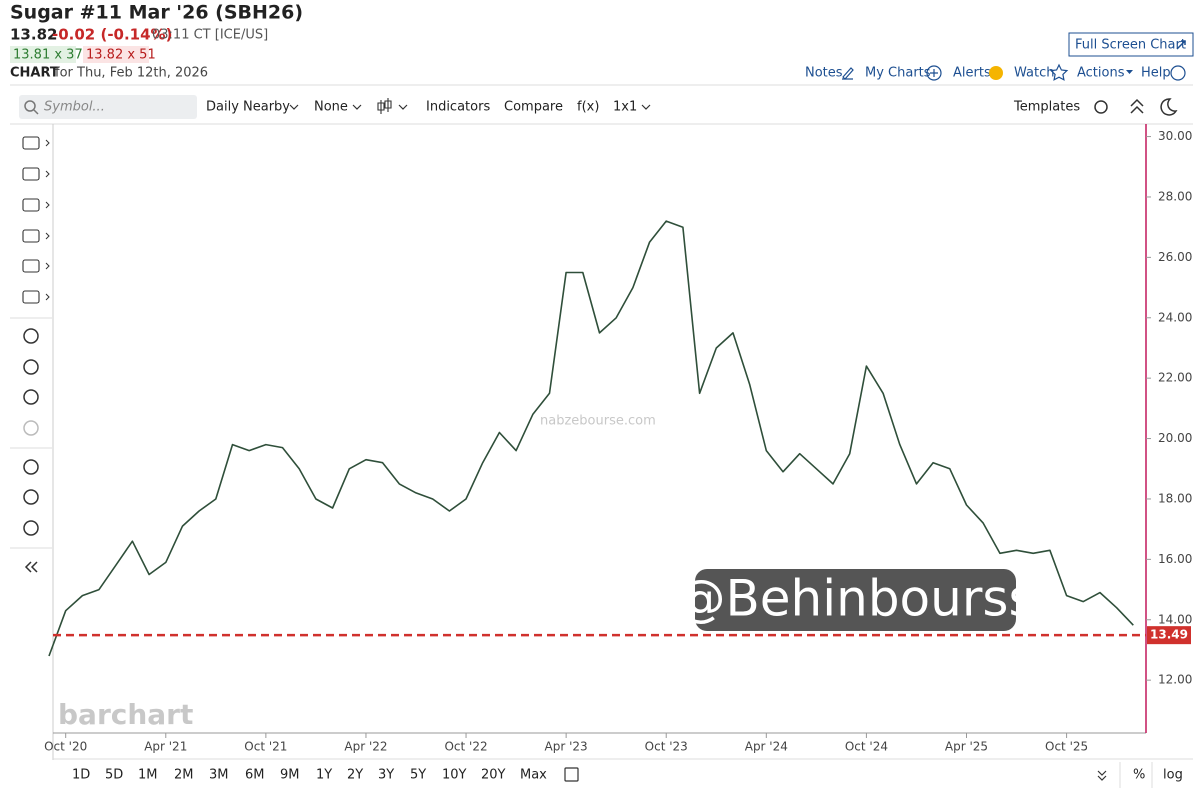 The width and height of the screenshot is (1200, 792). What do you see at coordinates (493, 775) in the screenshot?
I see `period-button: 20Y` at bounding box center [493, 775].